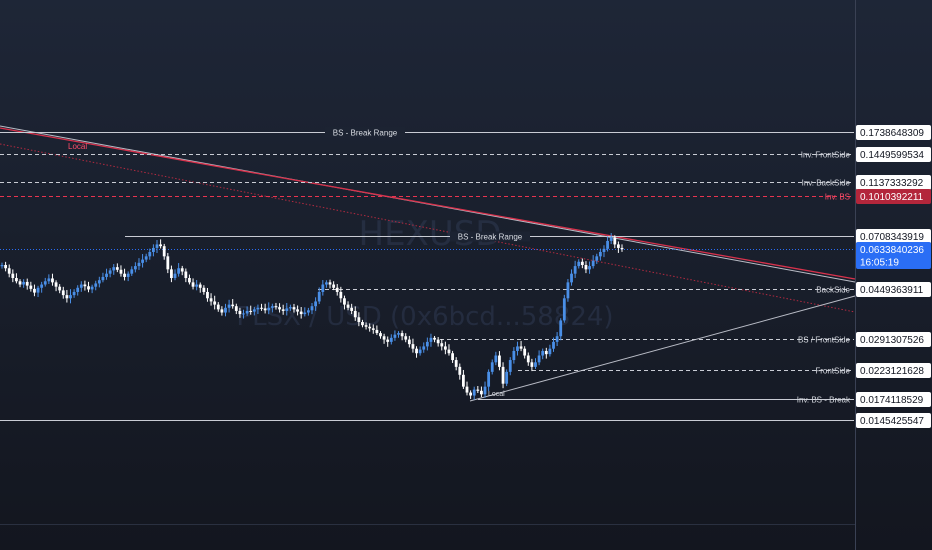  I want to click on level-inv-bs: Inv. BS, so click(427, 197).